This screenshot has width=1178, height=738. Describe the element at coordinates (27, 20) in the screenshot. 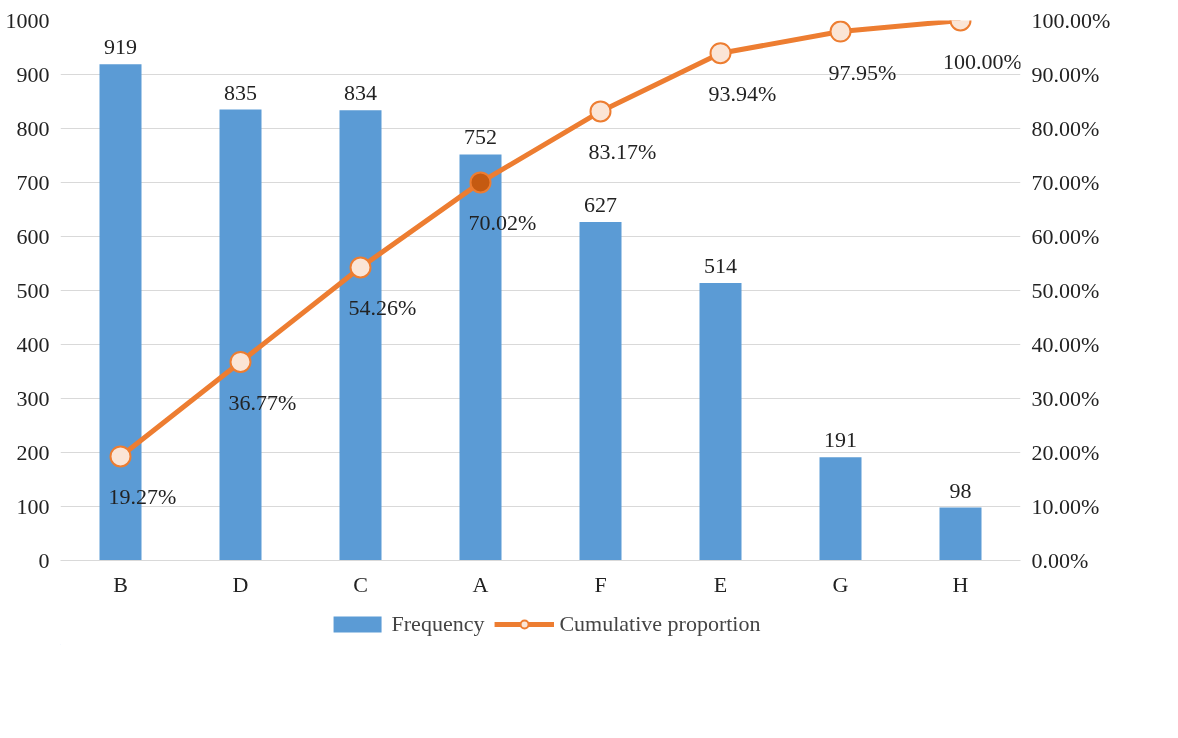

I see `y-tick-label: 1000` at that location.